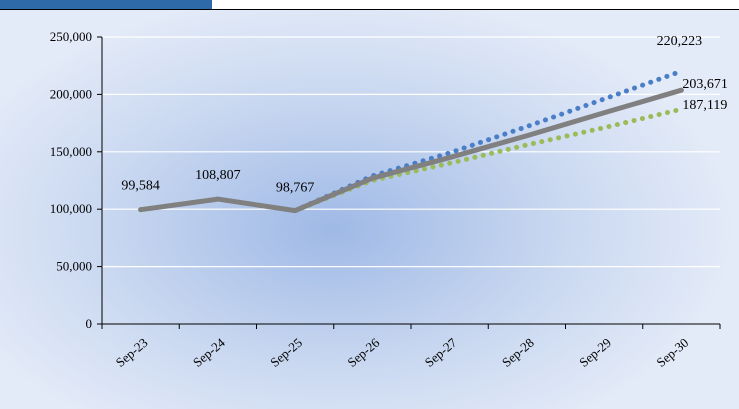  I want to click on x-tick-label: Sep-28, so click(518, 352).